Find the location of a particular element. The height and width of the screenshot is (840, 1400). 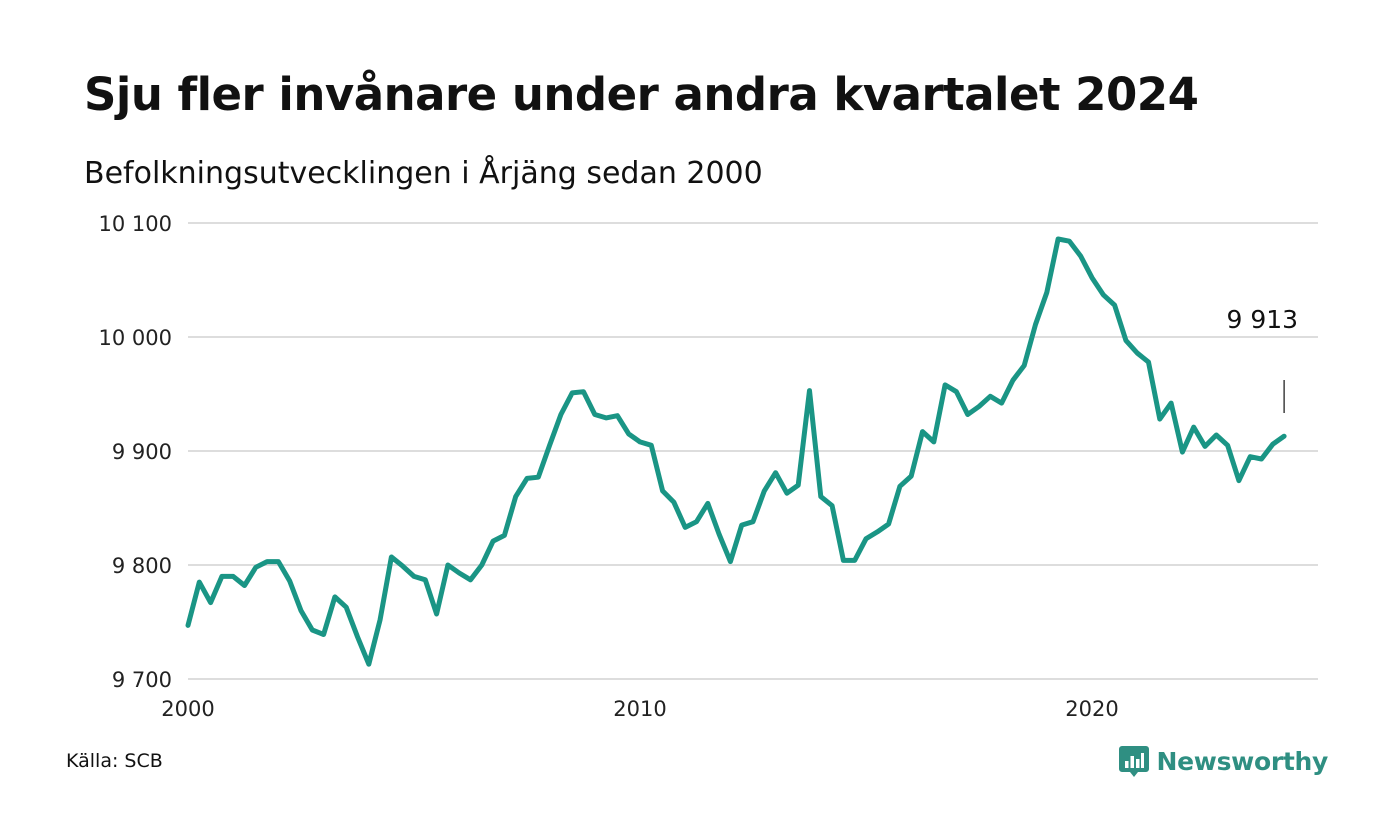

x-axis-tick-labels: 2000 2010 2020 is located at coordinates (639, 709).